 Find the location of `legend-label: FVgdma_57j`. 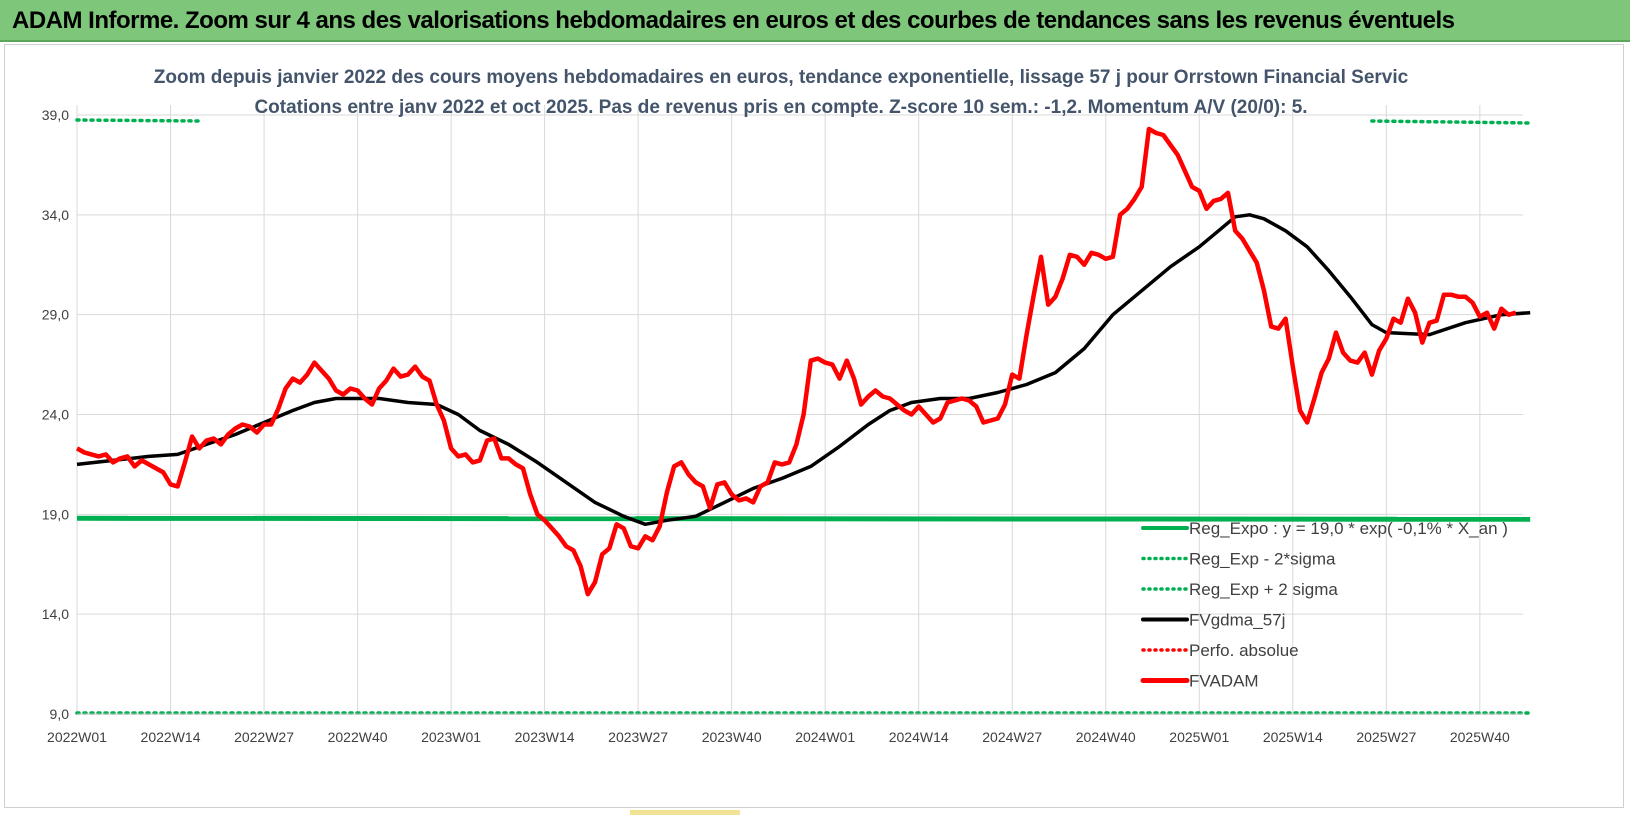

legend-label: FVgdma_57j is located at coordinates (1237, 620).